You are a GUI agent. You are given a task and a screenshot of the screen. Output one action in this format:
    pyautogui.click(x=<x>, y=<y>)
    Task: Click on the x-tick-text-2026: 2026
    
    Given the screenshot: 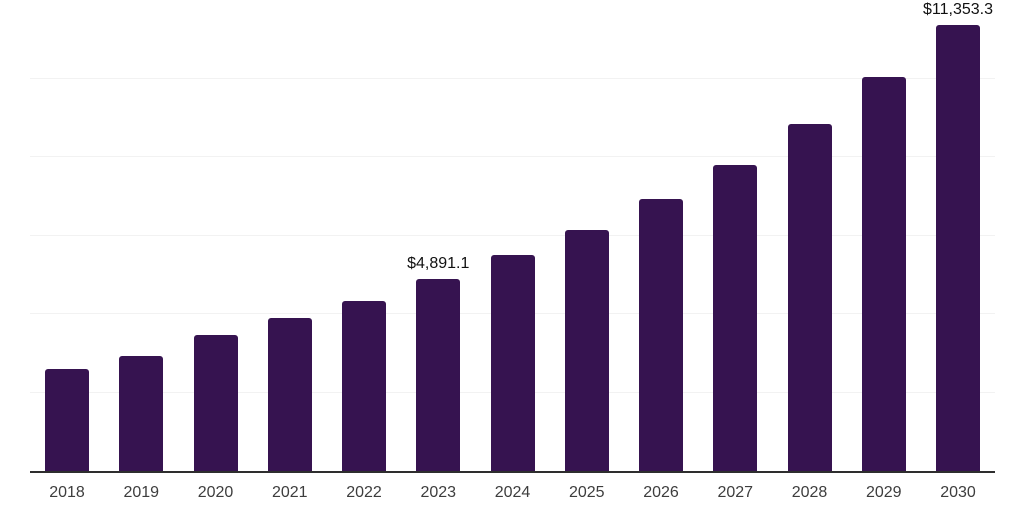 What is the action you would take?
    pyautogui.click(x=661, y=492)
    